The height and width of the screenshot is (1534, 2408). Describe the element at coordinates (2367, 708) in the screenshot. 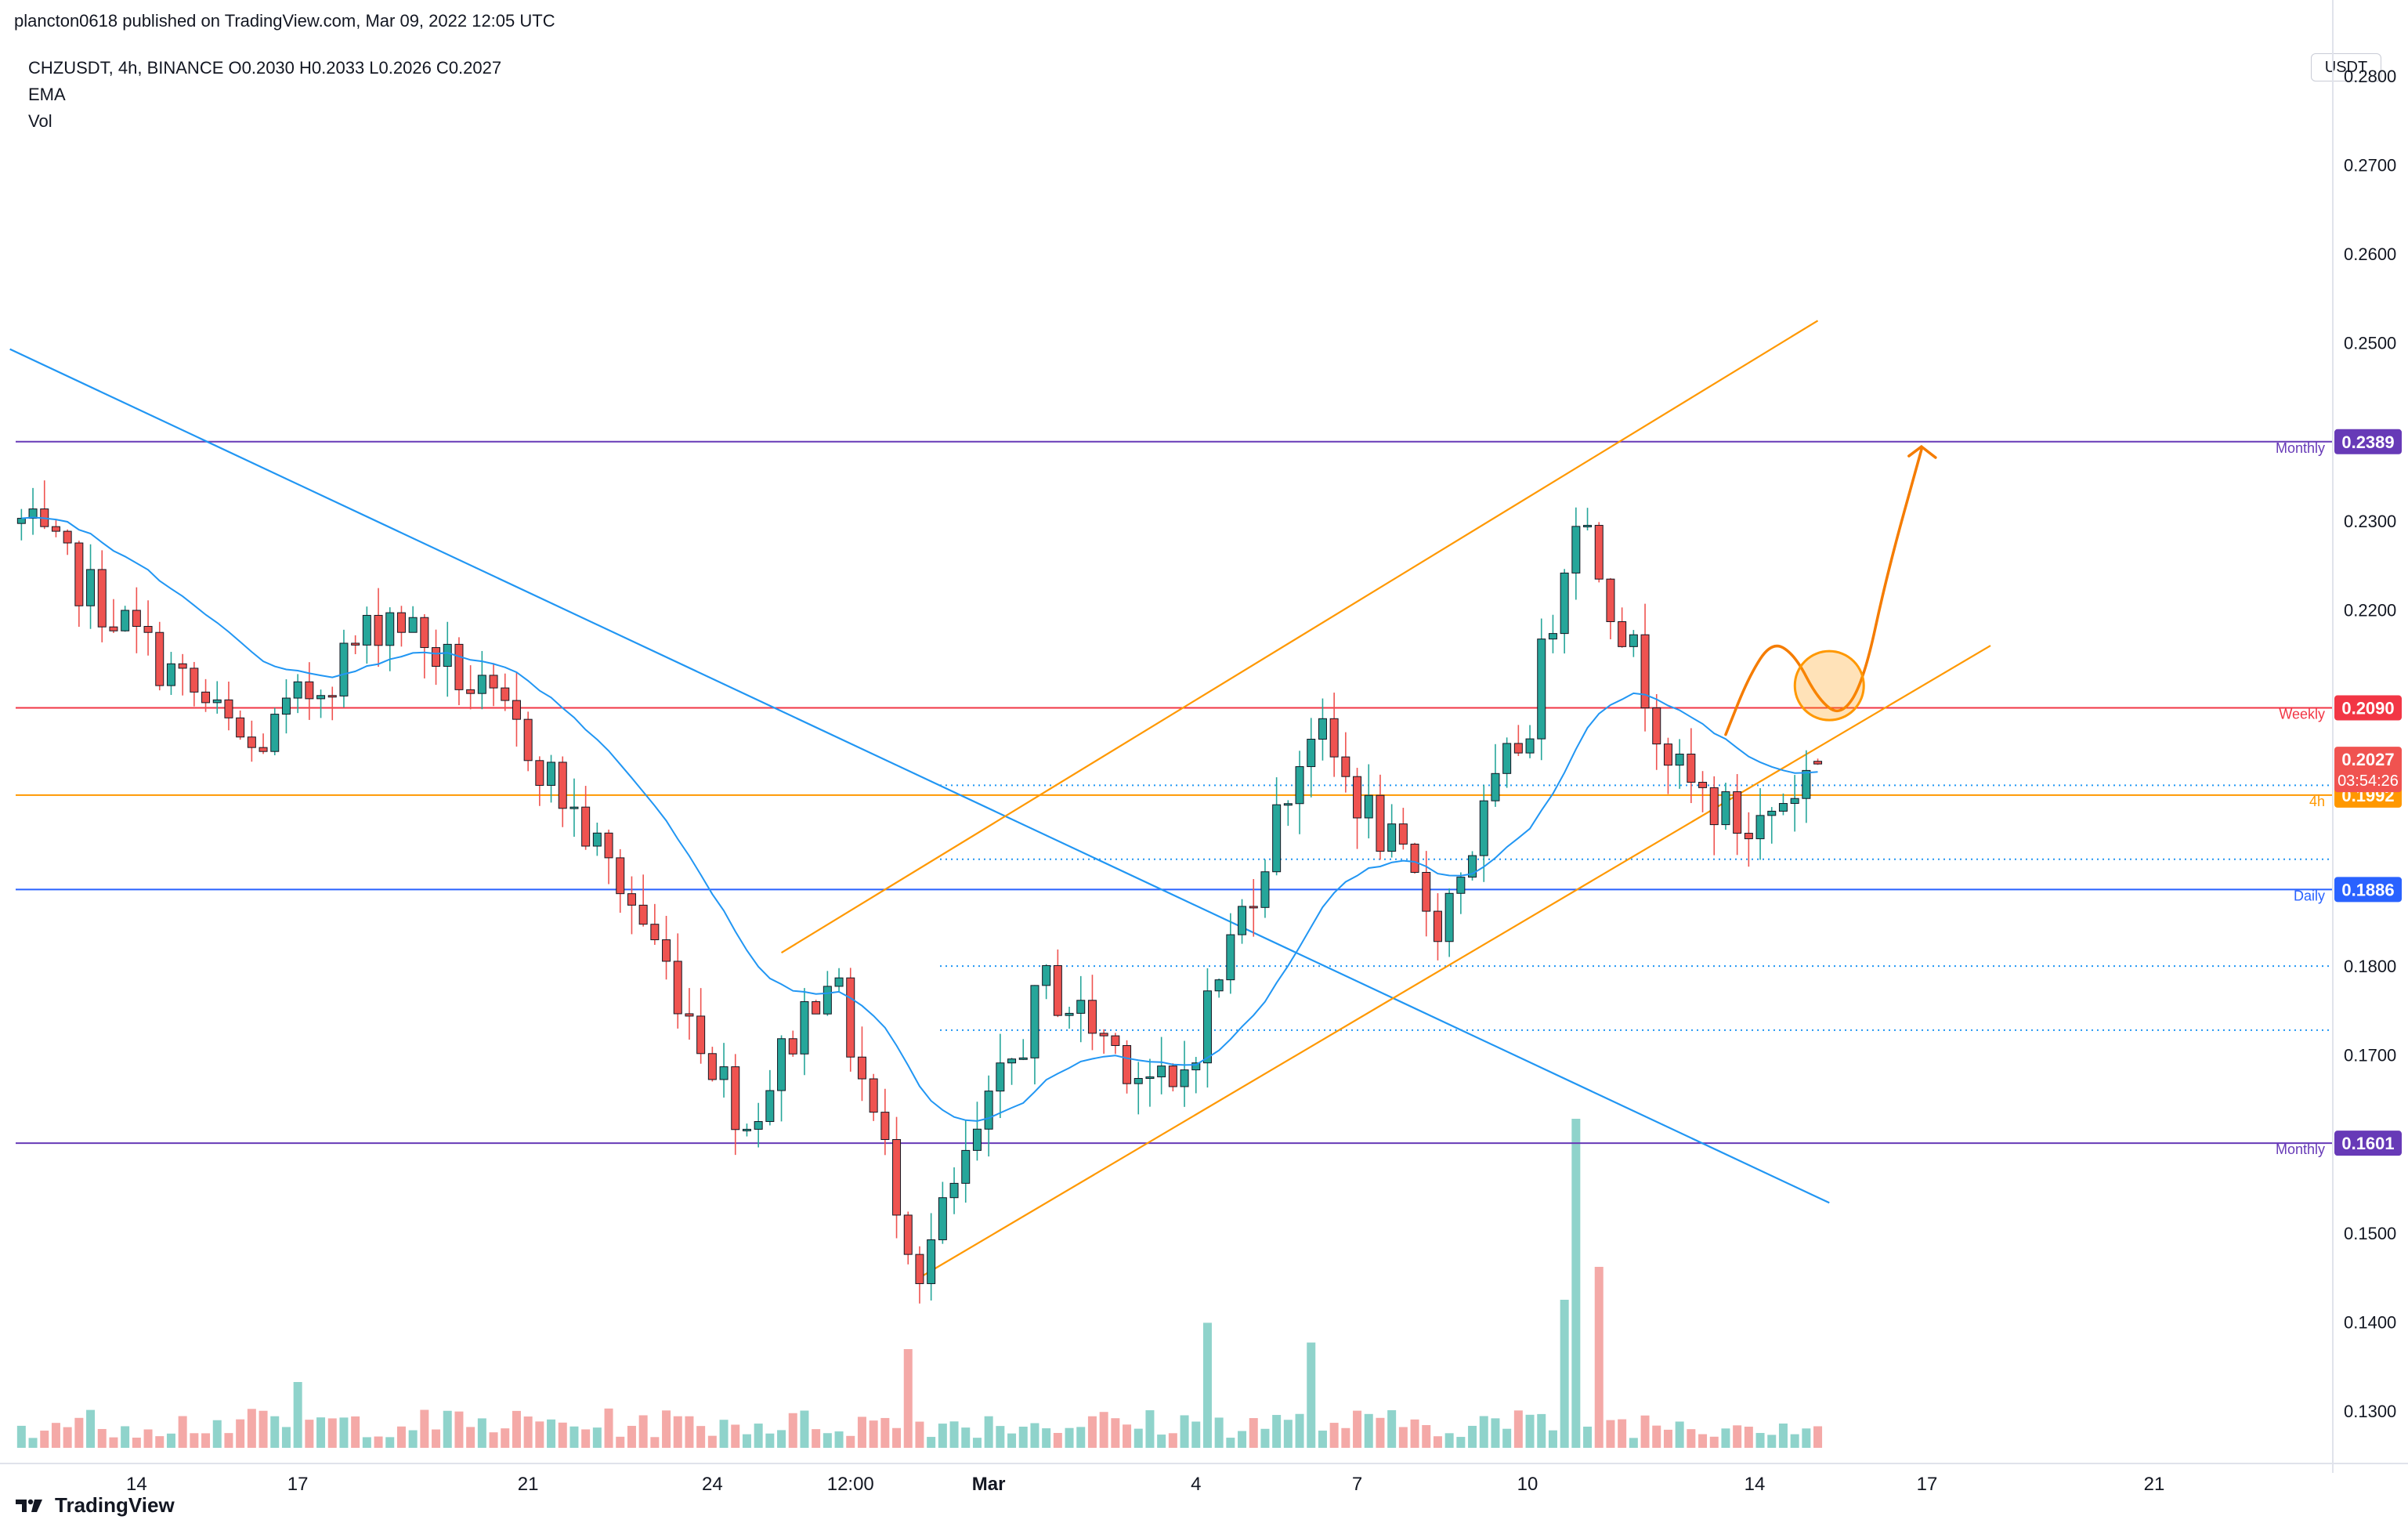

I see `price-tag-text: 0.2090` at that location.